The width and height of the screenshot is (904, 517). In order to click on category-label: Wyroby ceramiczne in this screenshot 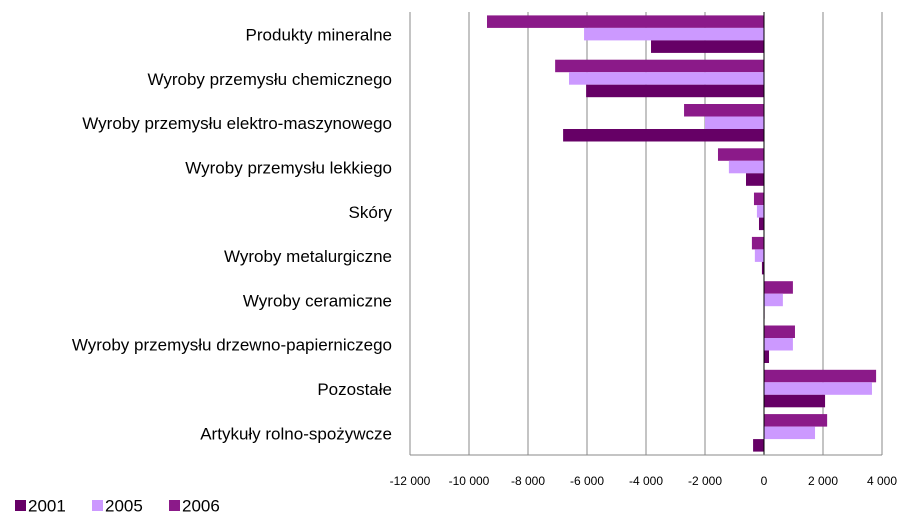, I will do `click(317, 300)`.